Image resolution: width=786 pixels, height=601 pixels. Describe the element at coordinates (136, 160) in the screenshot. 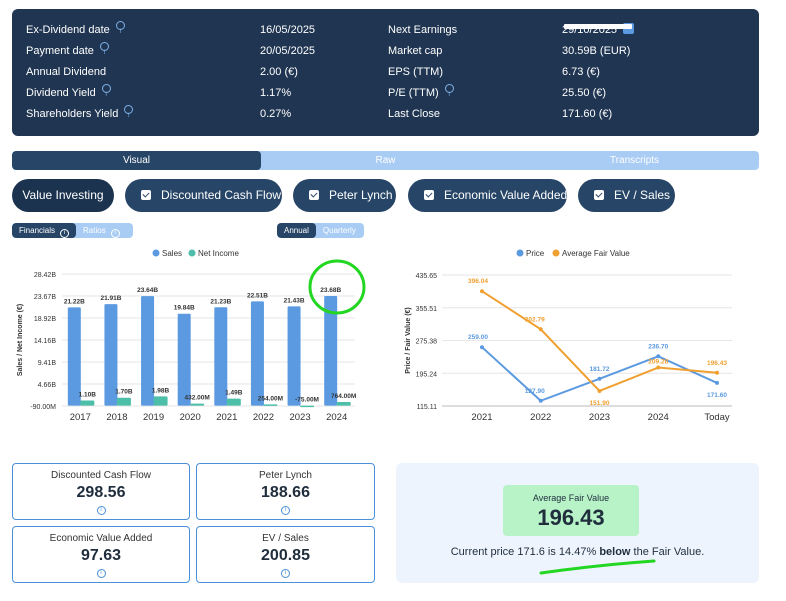

I see `tab-visual: Visual` at that location.